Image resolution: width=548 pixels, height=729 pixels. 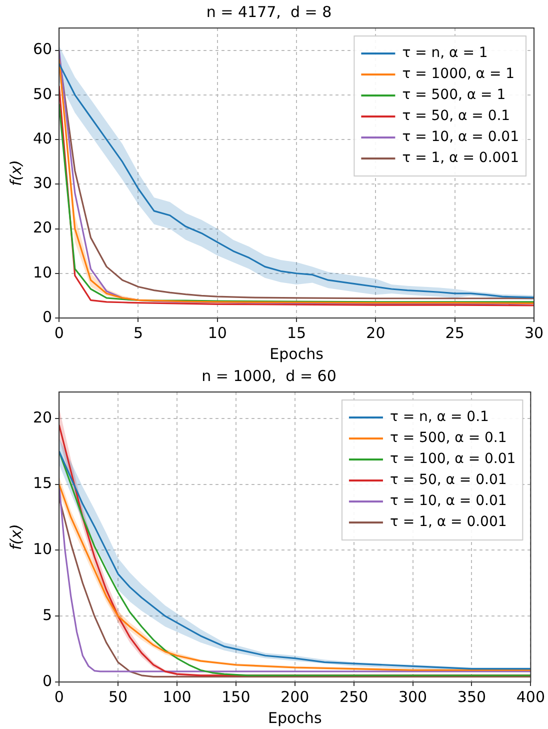 I want to click on x-tick-label: 30, so click(x=534, y=333).